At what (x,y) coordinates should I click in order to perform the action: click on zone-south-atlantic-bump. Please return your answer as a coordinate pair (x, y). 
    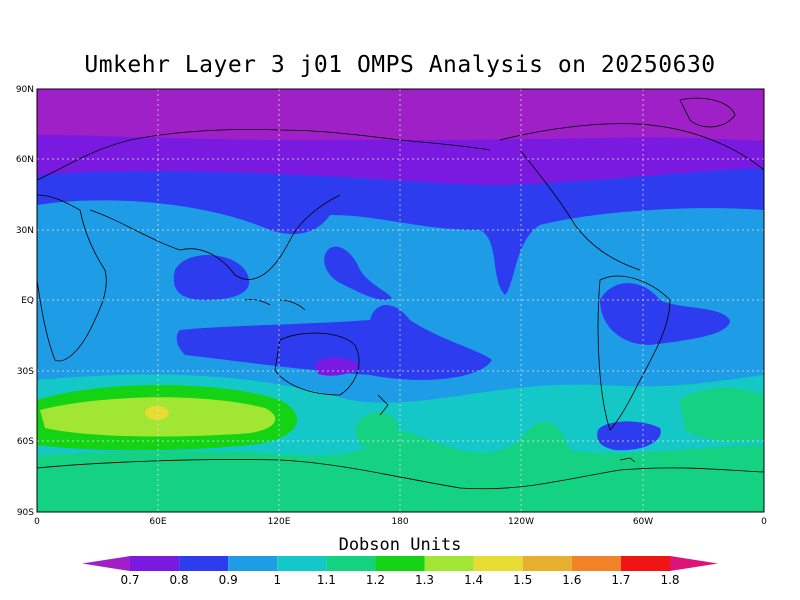
    Looking at the image, I should click on (722, 415).